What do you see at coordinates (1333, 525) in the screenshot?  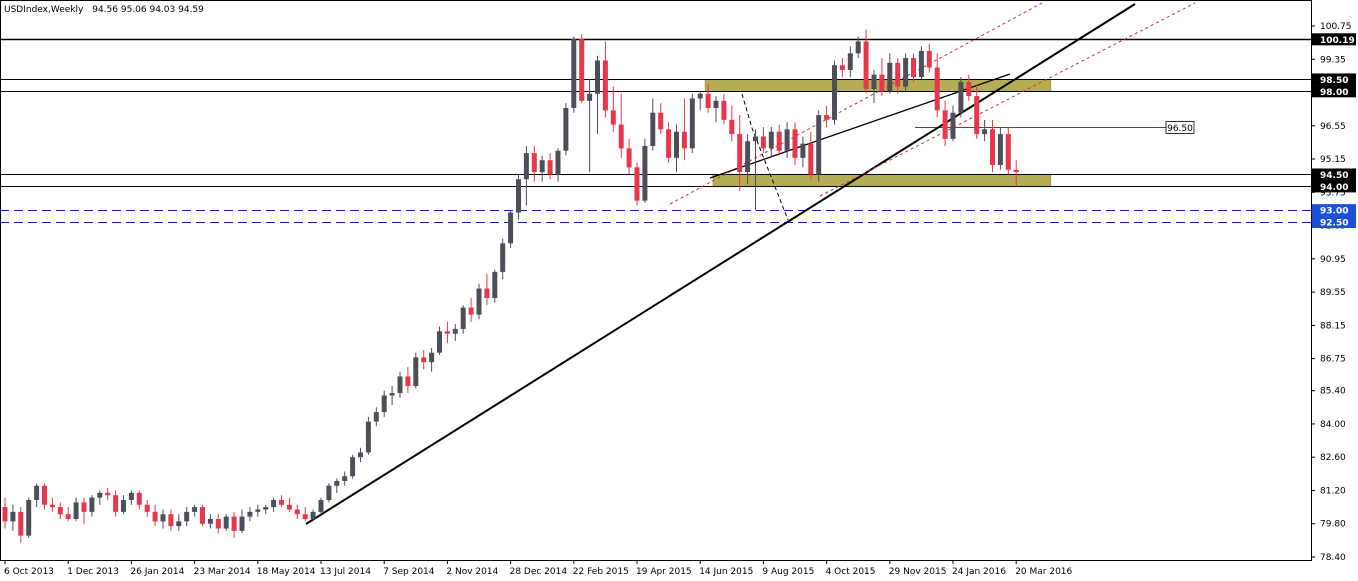 I see `y-tick-label: 79.80` at bounding box center [1333, 525].